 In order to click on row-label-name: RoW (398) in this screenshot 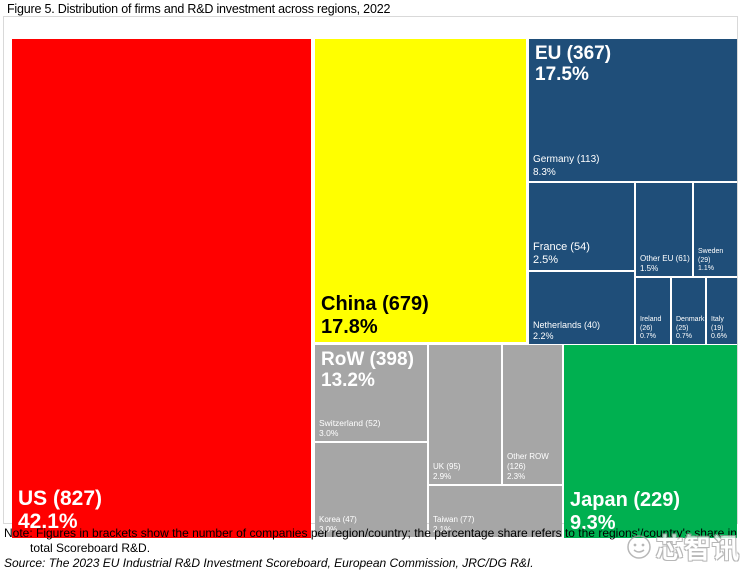, I will do `click(367, 359)`.